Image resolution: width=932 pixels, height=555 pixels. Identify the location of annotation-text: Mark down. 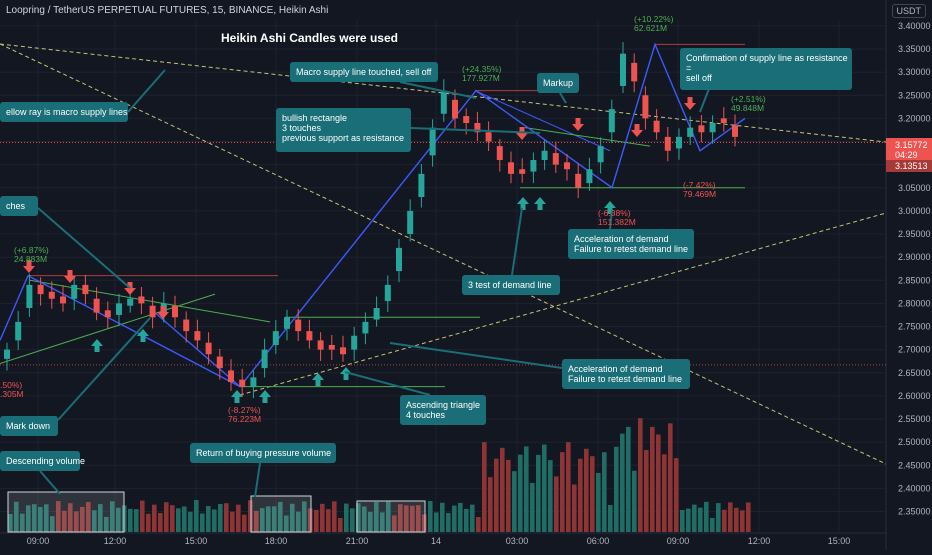
(28, 426).